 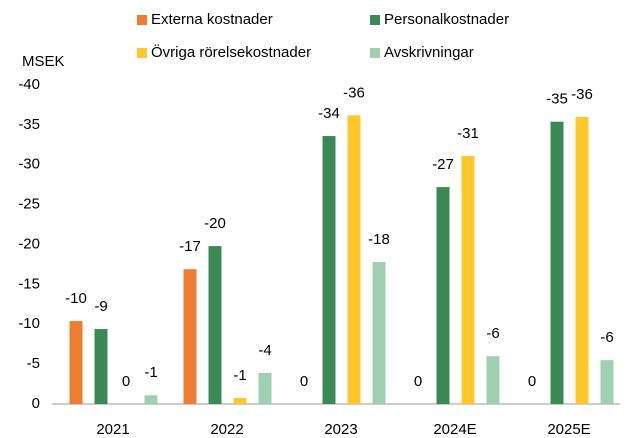 What do you see at coordinates (212, 19) in the screenshot?
I see `legend-label: Externa kostnader` at bounding box center [212, 19].